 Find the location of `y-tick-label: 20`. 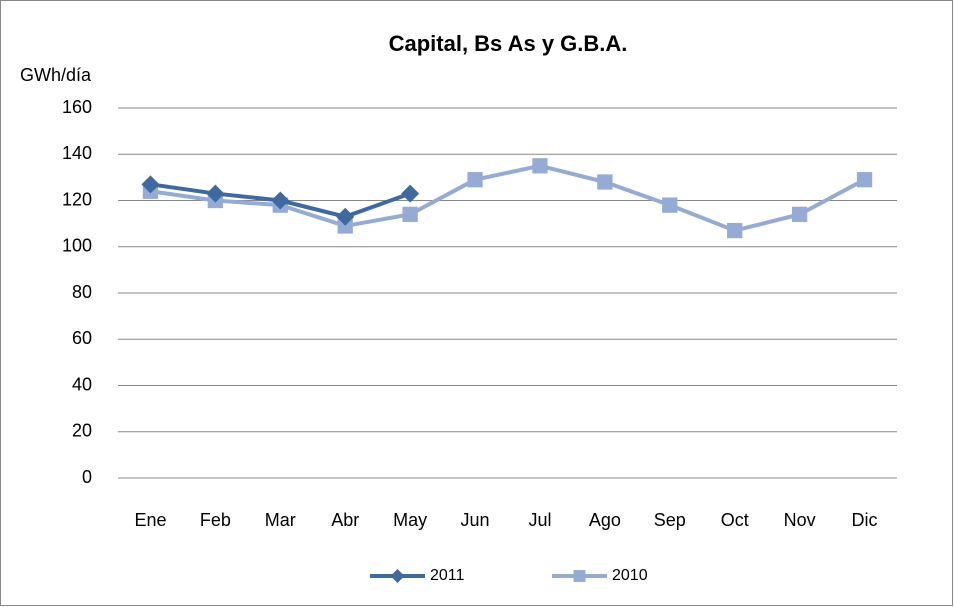

y-tick-label: 20 is located at coordinates (82, 431).